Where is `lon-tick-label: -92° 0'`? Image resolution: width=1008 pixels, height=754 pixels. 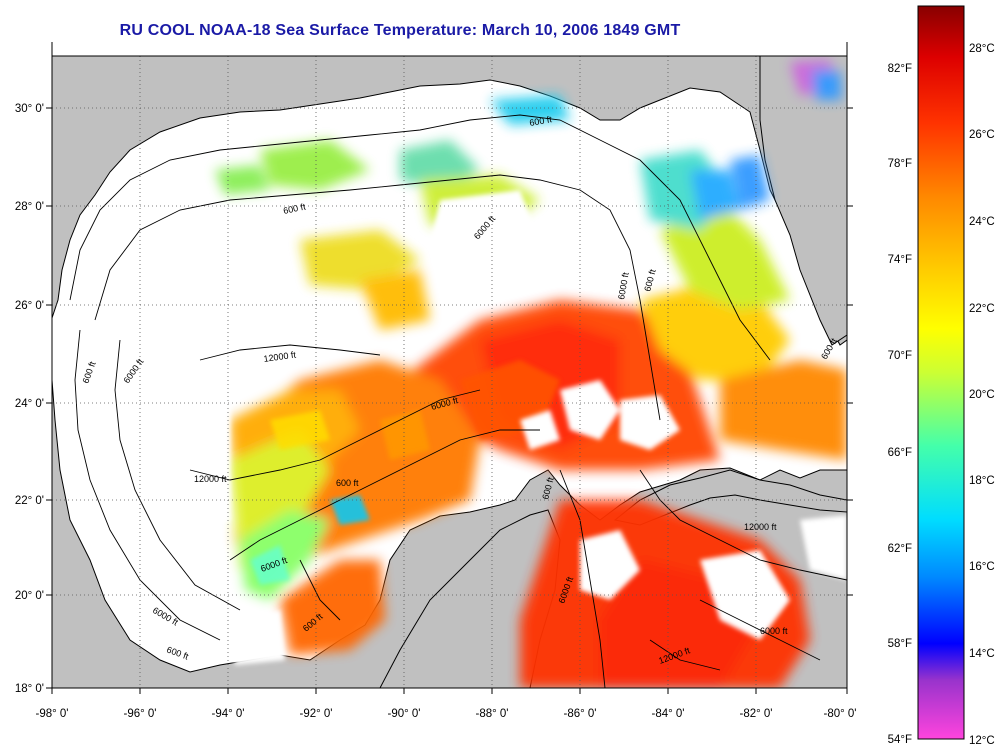 lon-tick-label: -92° 0' is located at coordinates (315, 714).